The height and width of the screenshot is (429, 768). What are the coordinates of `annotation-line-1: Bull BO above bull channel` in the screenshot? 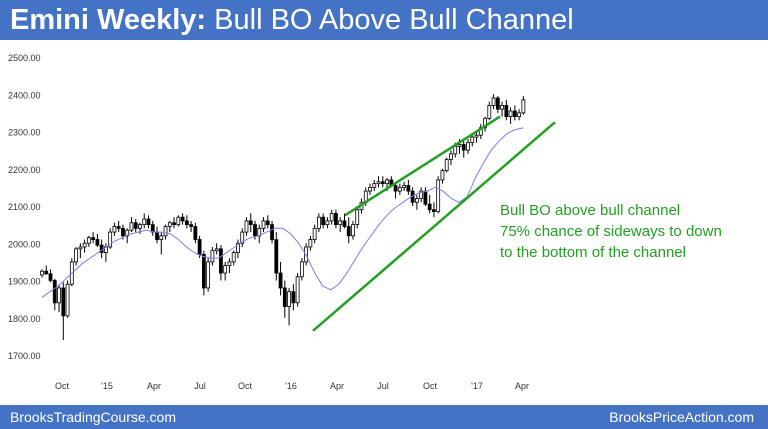 It's located at (590, 210).